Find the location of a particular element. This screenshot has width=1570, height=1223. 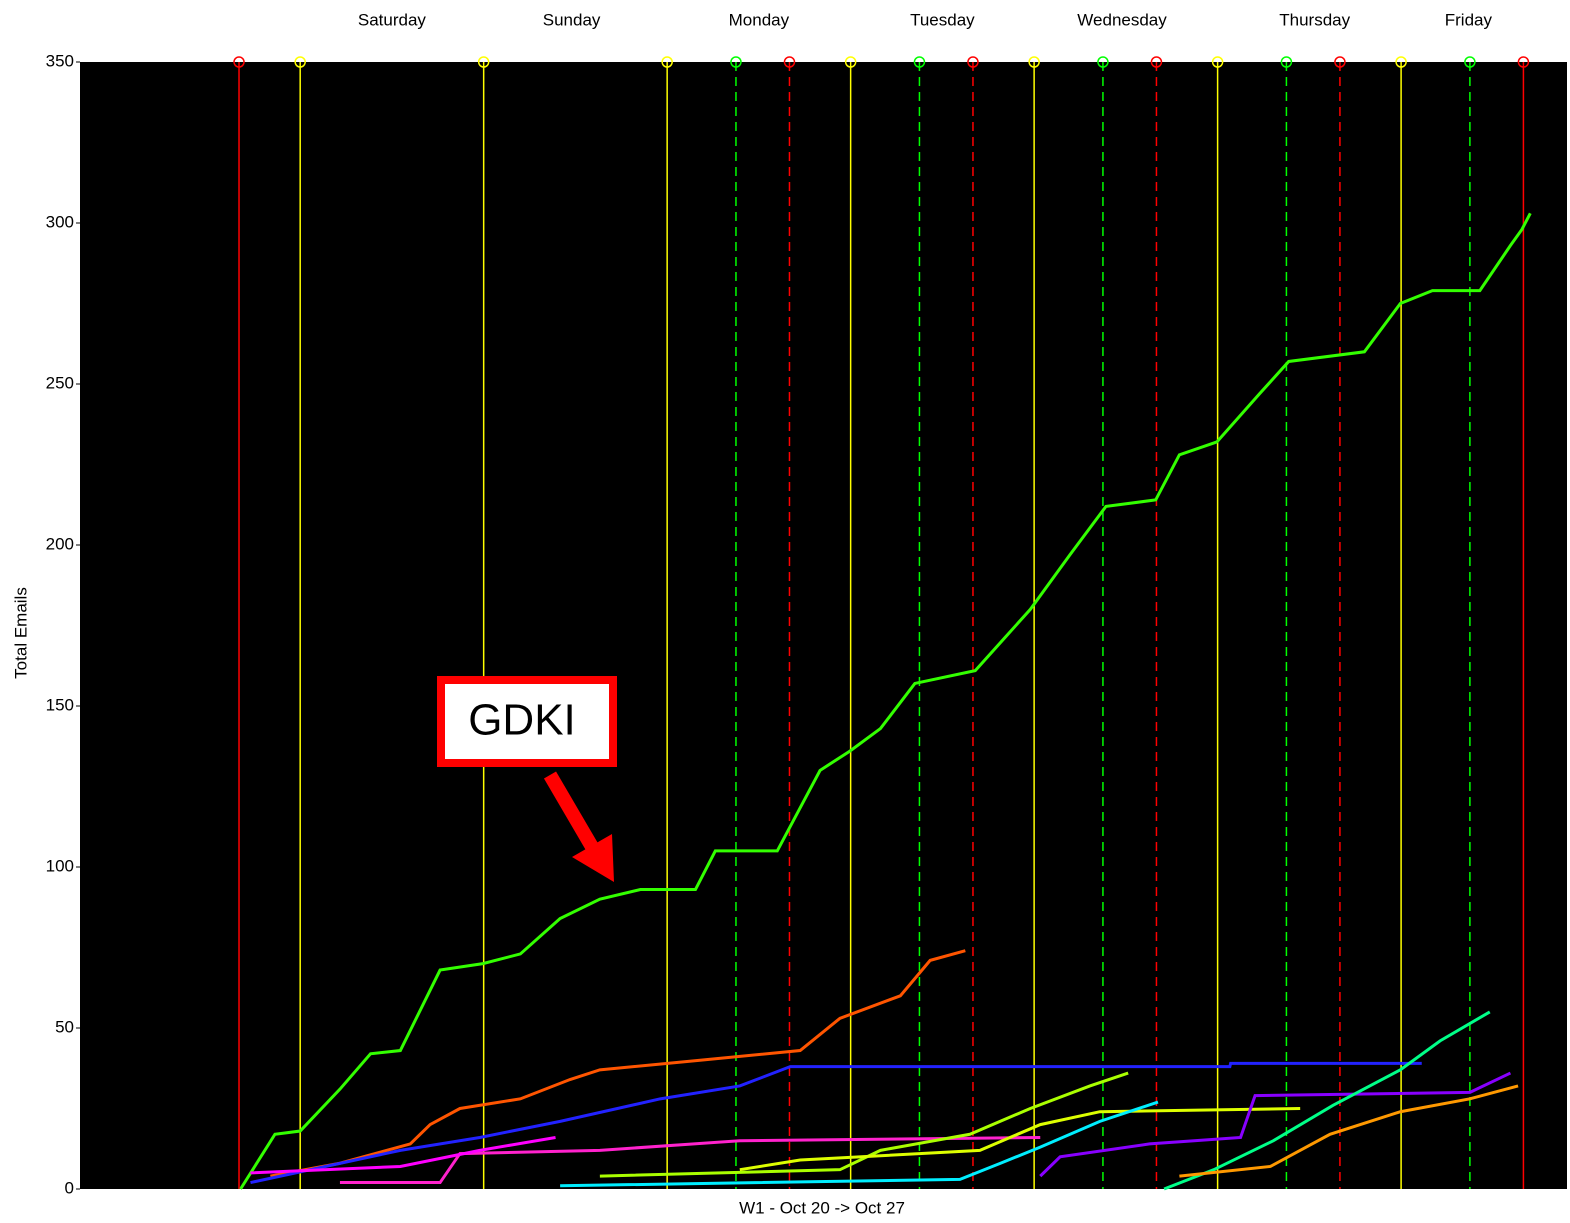

y-tick-label: 100 is located at coordinates (60, 865).